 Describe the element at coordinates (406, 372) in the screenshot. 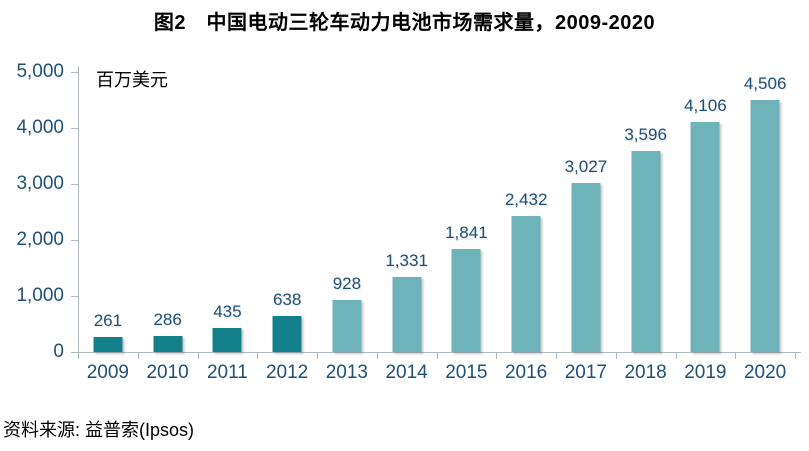

I see `x-axis-label-2014: 2014` at that location.